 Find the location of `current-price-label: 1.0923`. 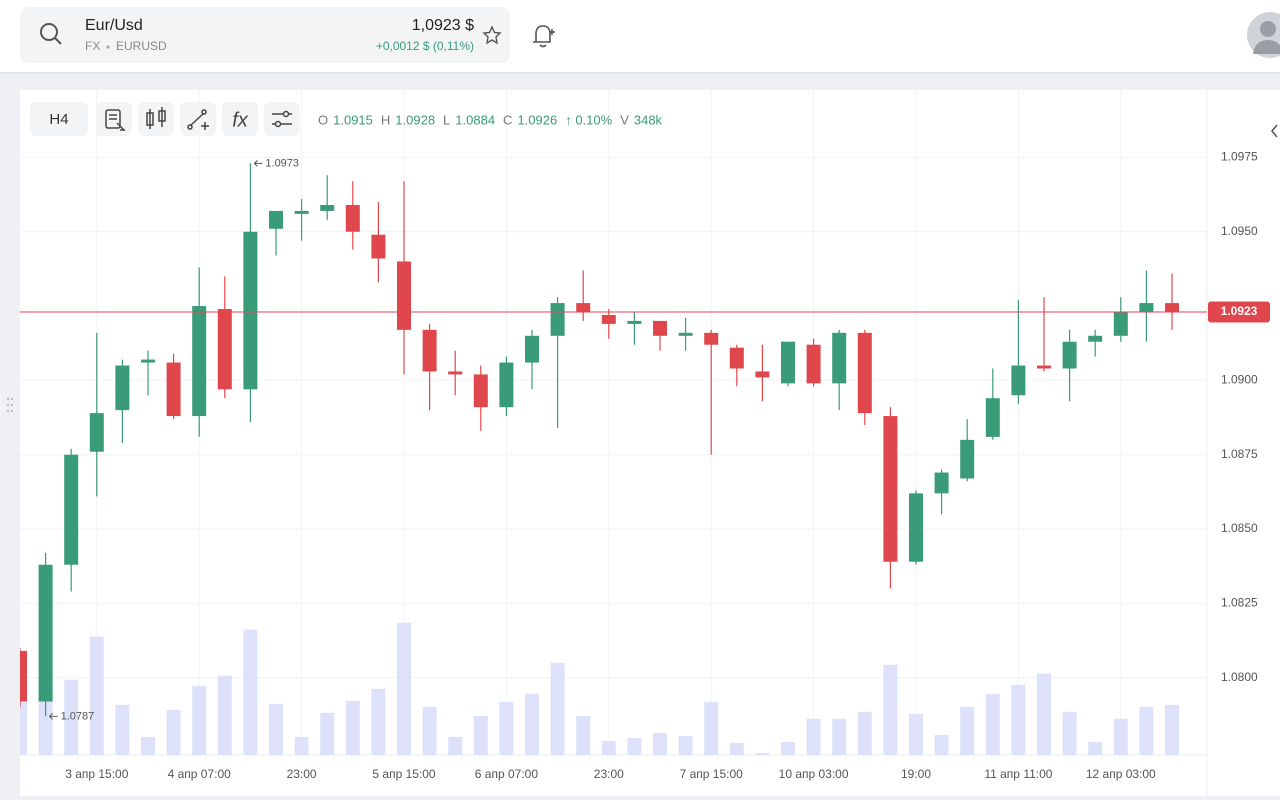

current-price-label: 1.0923 is located at coordinates (1239, 311).